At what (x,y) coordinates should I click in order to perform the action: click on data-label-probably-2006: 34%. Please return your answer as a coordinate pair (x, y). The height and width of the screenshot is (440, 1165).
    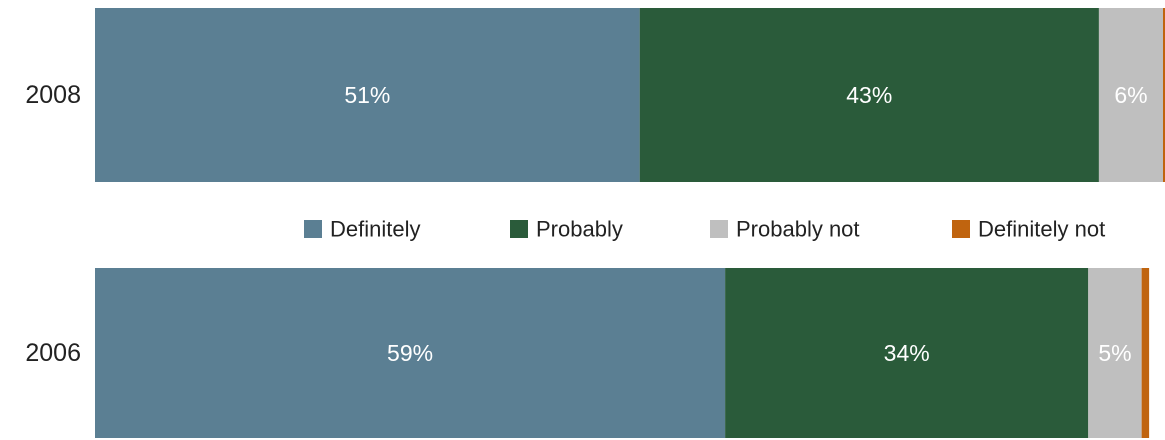
    Looking at the image, I should click on (907, 353).